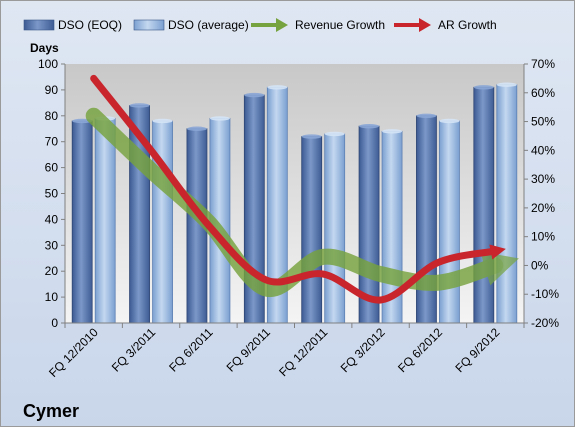  What do you see at coordinates (545, 323) in the screenshot?
I see `right-tick-label: -20%` at bounding box center [545, 323].